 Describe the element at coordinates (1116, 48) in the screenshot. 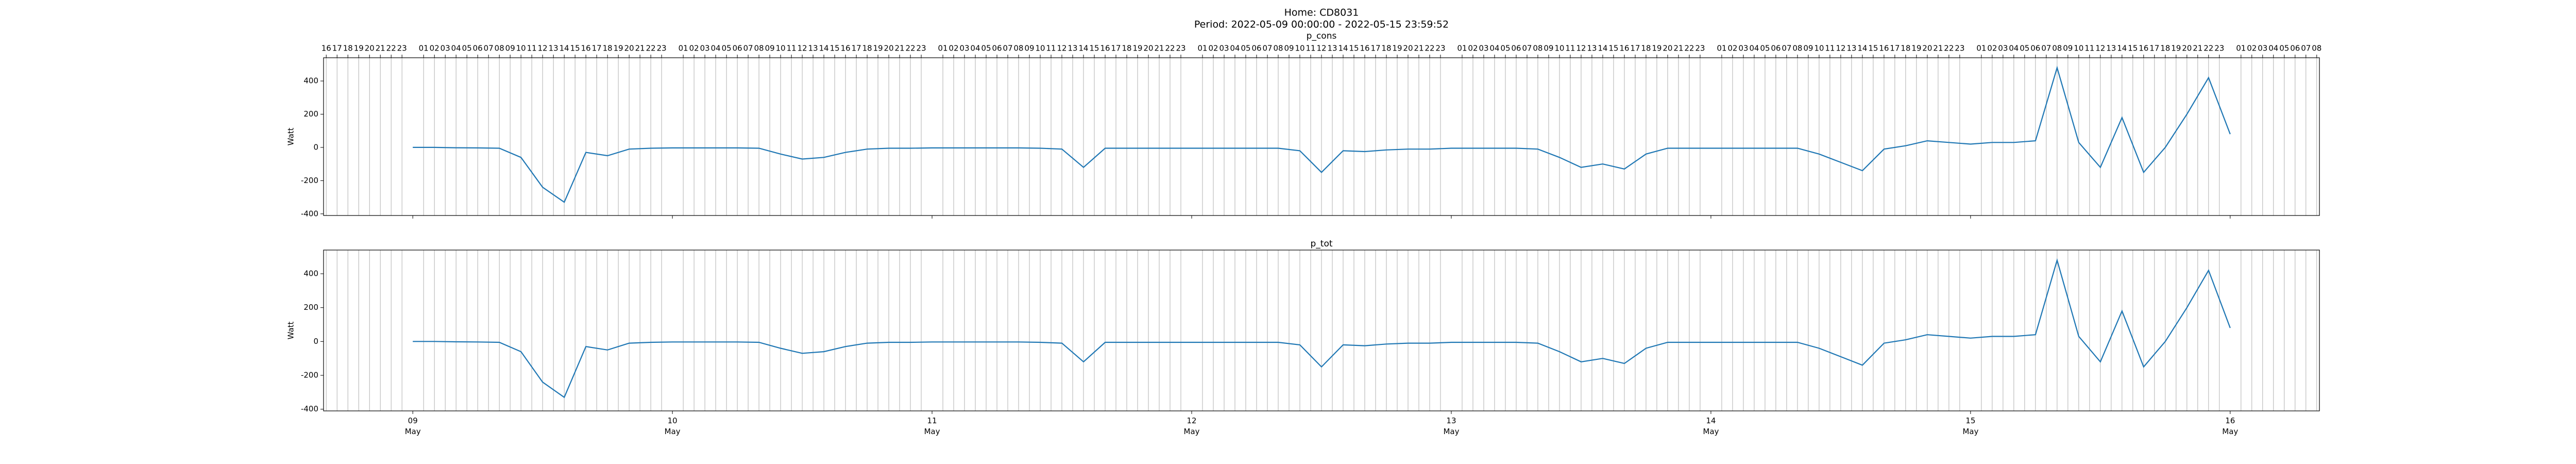

I see `x2-tick-label: 17` at that location.